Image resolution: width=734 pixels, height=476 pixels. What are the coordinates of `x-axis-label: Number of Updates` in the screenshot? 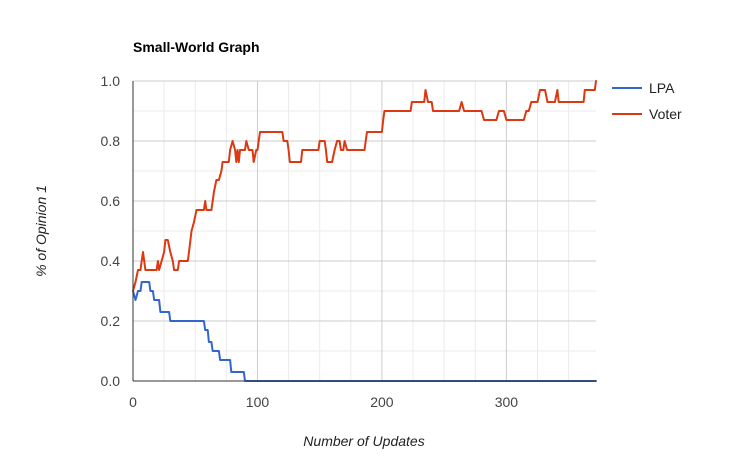 It's located at (363, 441).